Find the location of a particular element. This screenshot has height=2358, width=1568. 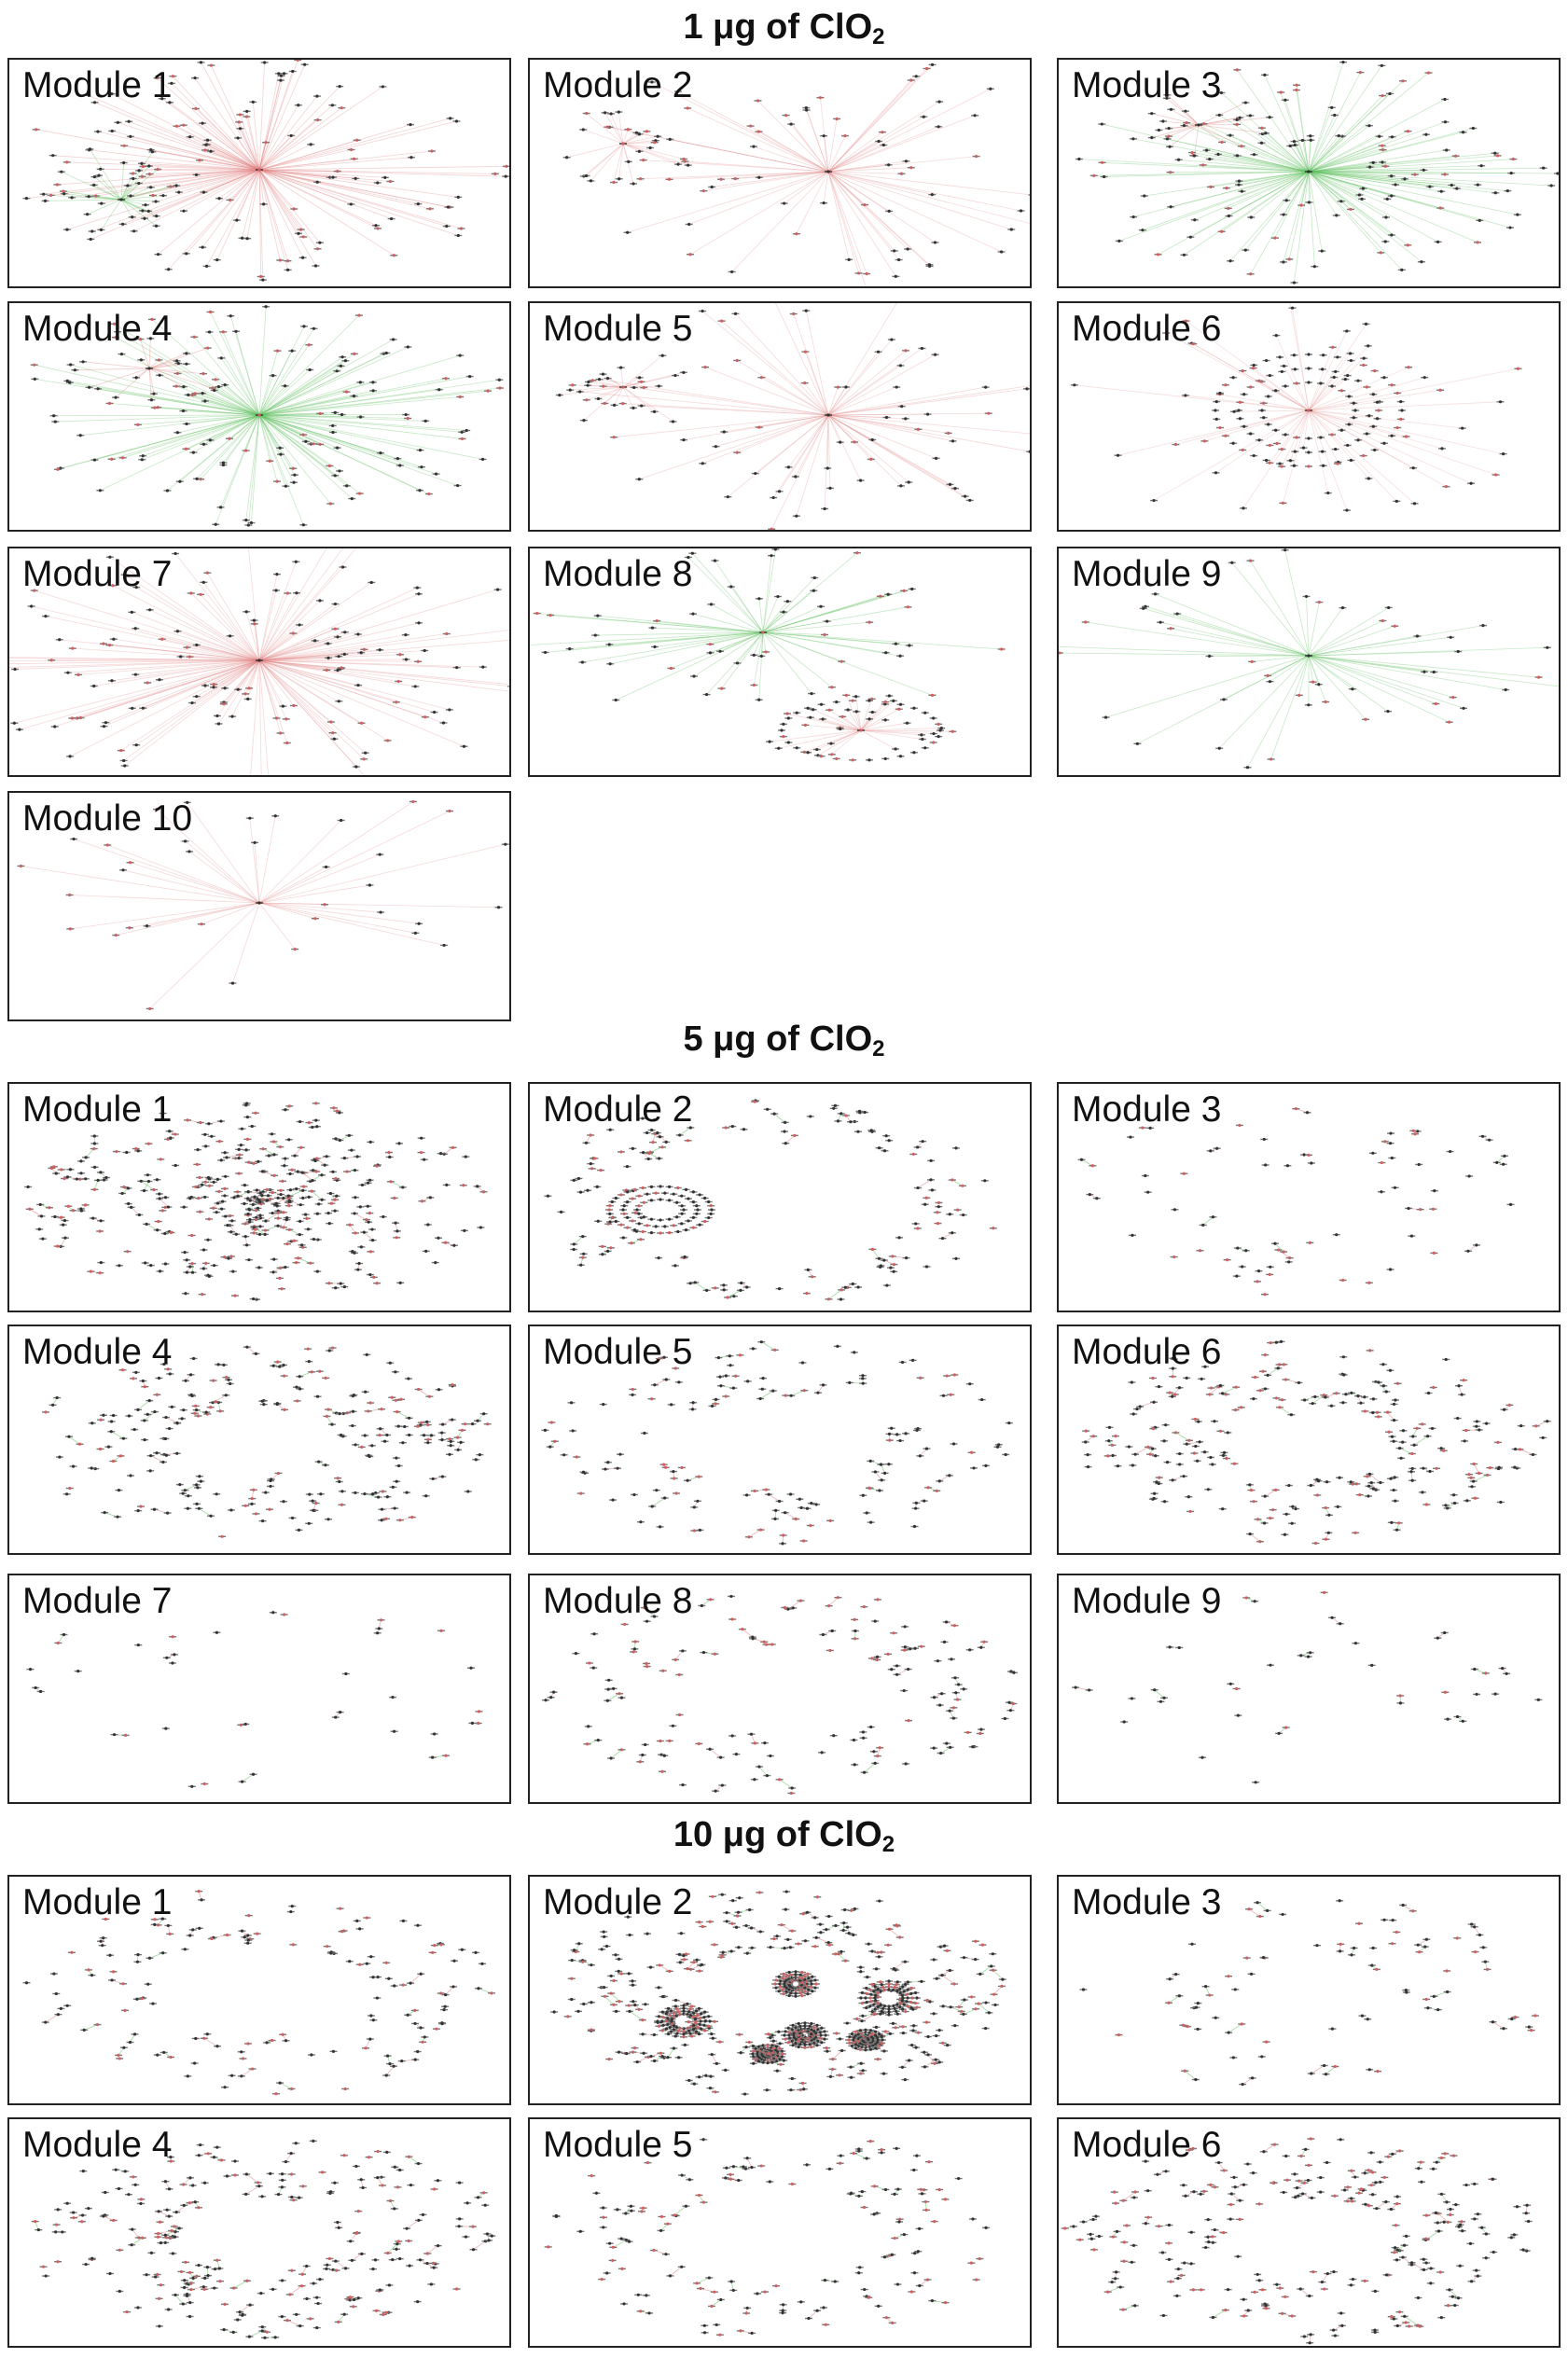

section-title-10ug: 10 μg of ClO2 is located at coordinates (784, 1836).